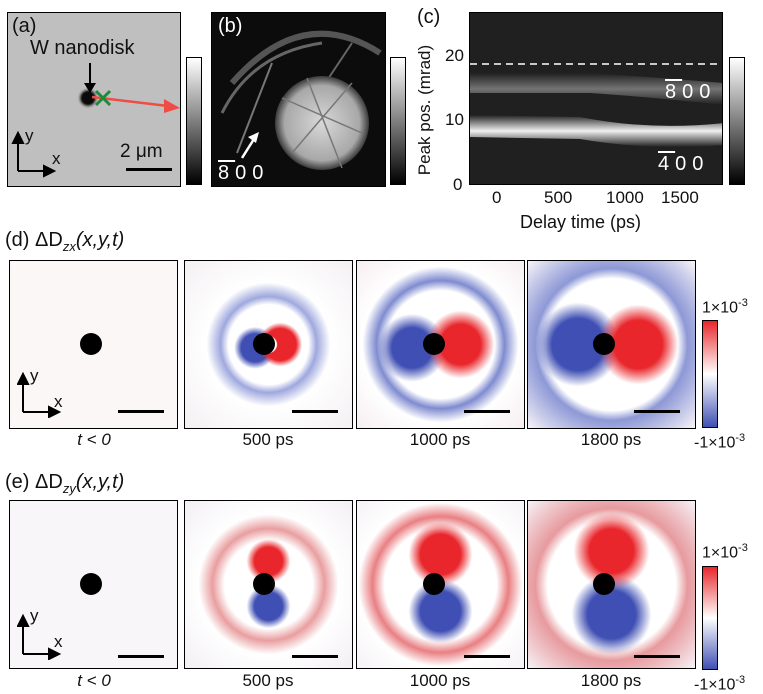  I want to click on d-colorbar, so click(710, 374).